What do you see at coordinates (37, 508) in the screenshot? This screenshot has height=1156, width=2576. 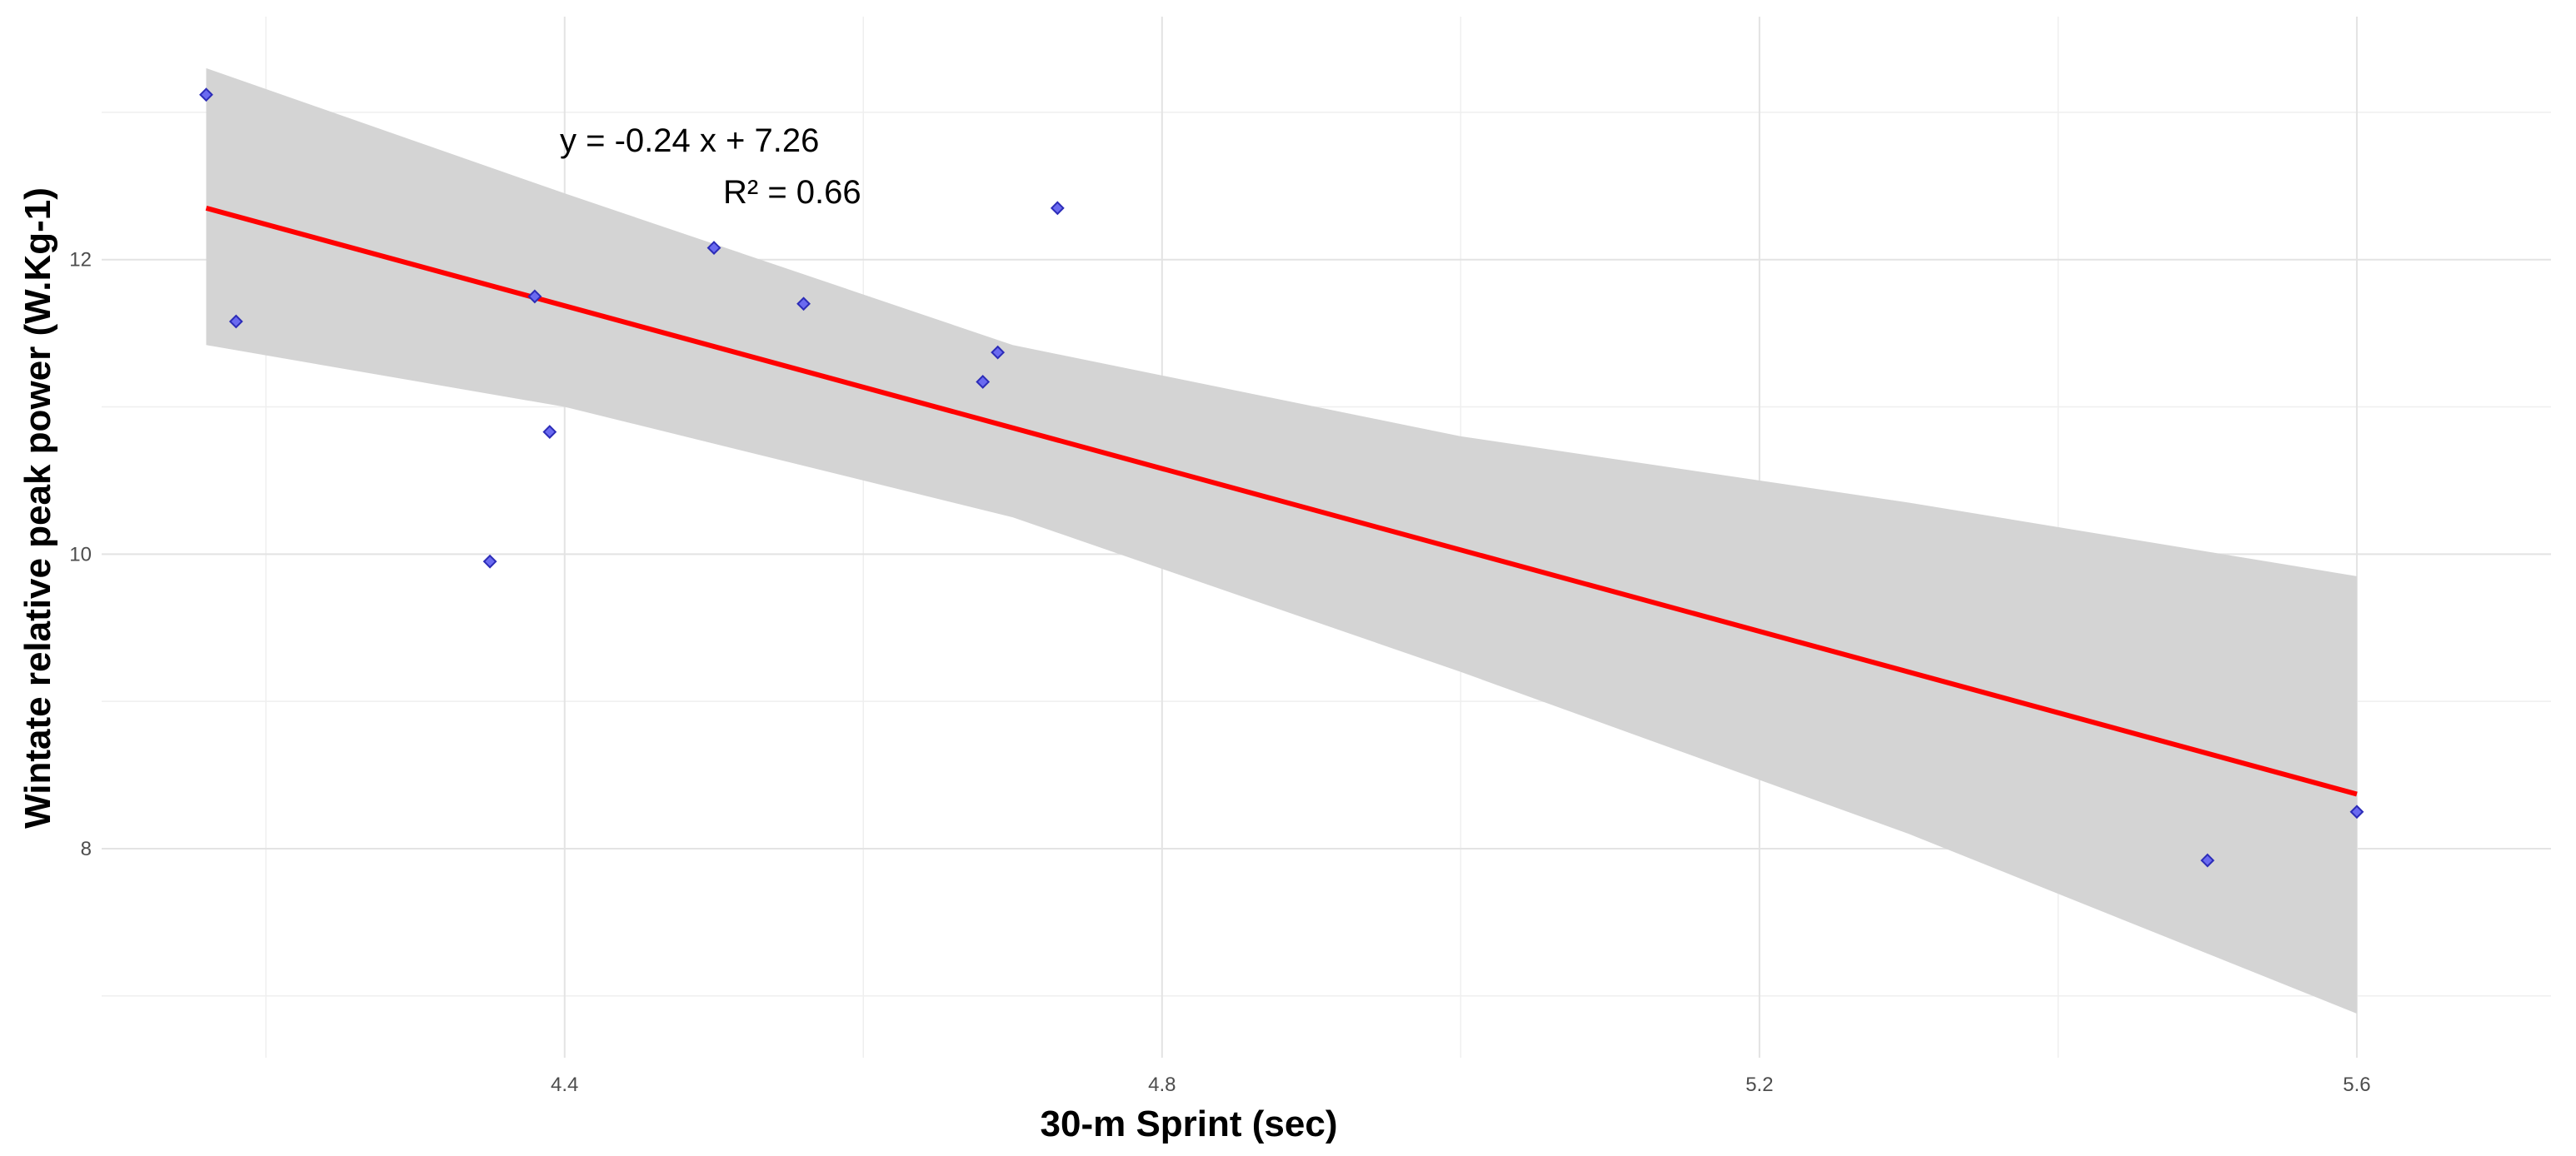 I see `y-axis-title: Wintate relative peak power (W.Kg-1)` at bounding box center [37, 508].